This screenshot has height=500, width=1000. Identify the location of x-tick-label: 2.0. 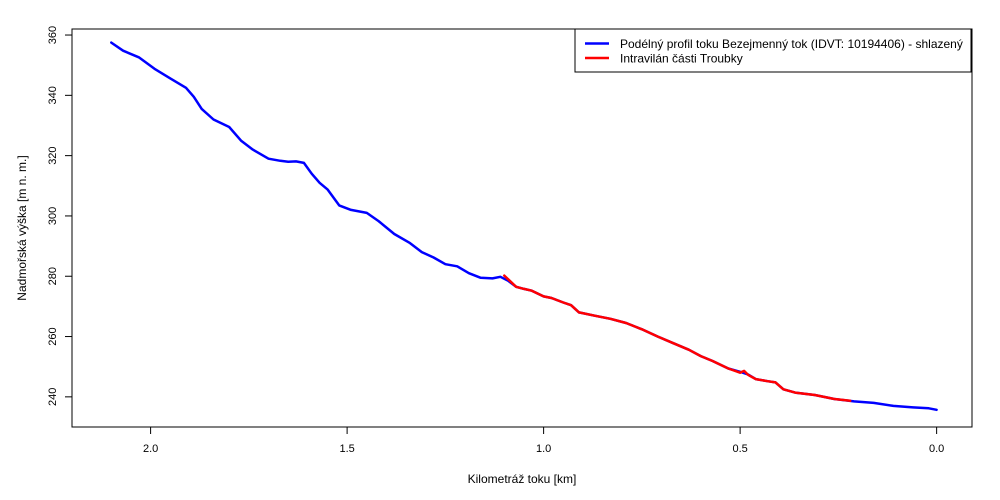
(150, 449).